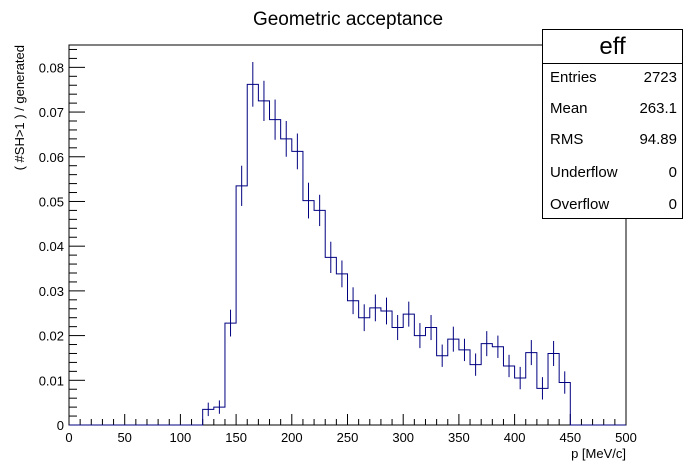 The width and height of the screenshot is (696, 472). I want to click on x-axis-tick-labels: 0 50 100 150 200 250 300 350 400 450 500, so click(350, 437).